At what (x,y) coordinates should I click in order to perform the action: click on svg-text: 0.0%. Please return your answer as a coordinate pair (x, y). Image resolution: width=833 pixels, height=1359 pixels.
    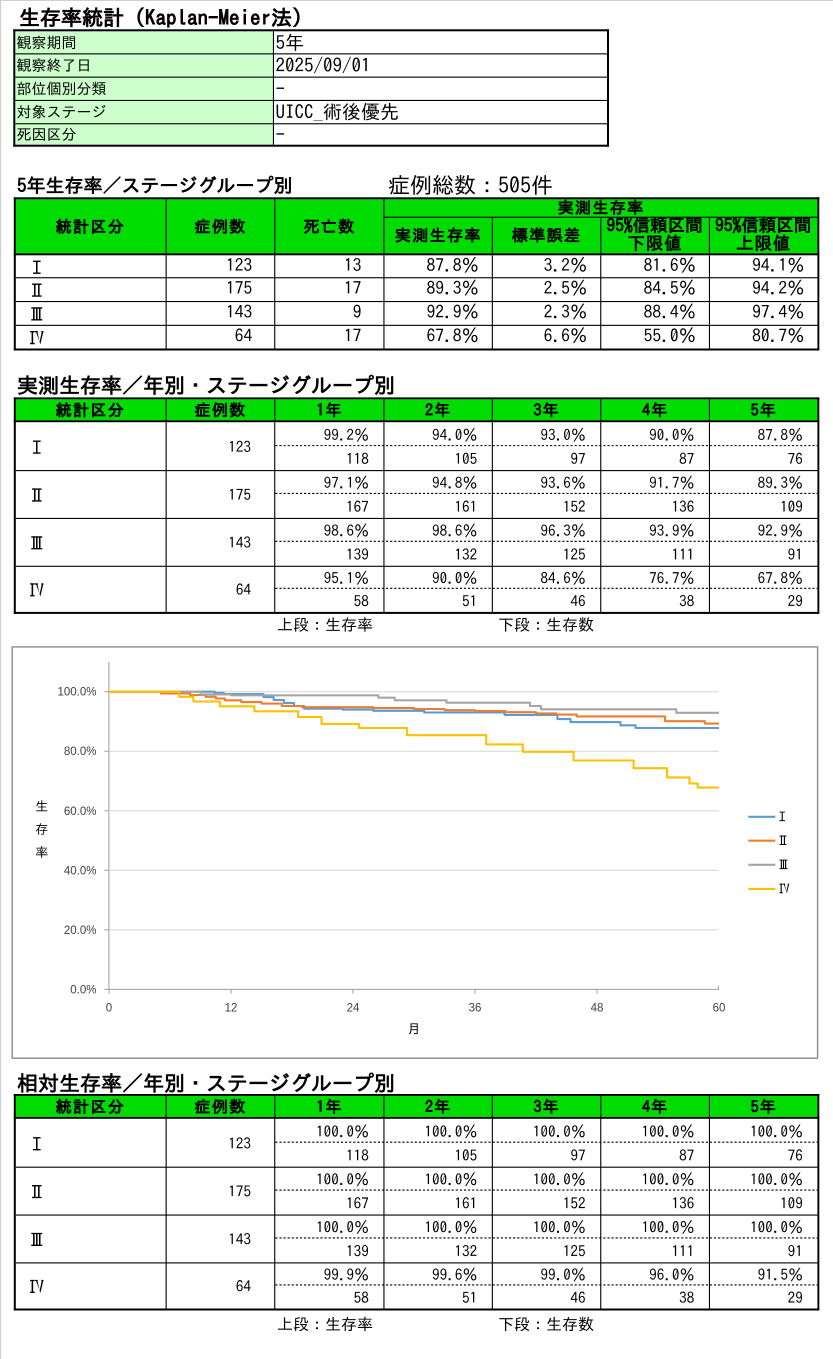
    Looking at the image, I should click on (83, 990).